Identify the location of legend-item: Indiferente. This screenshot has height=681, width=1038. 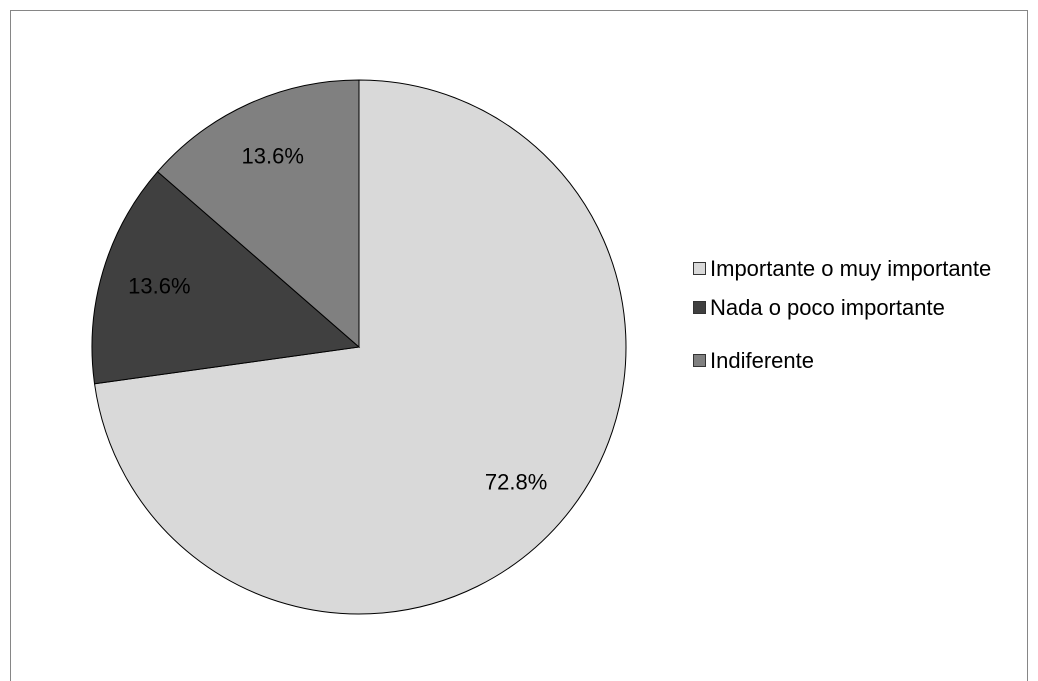
(853, 360).